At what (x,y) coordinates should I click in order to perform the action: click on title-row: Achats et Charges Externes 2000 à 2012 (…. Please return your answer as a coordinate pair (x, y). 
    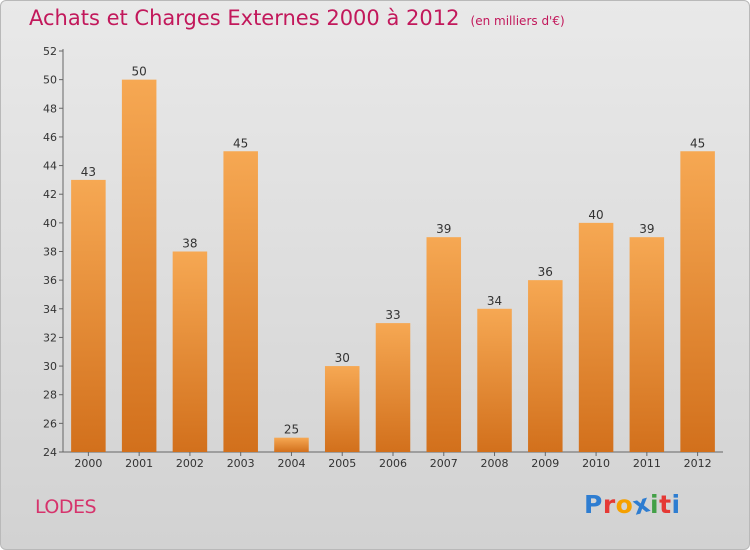
    Looking at the image, I should click on (297, 18).